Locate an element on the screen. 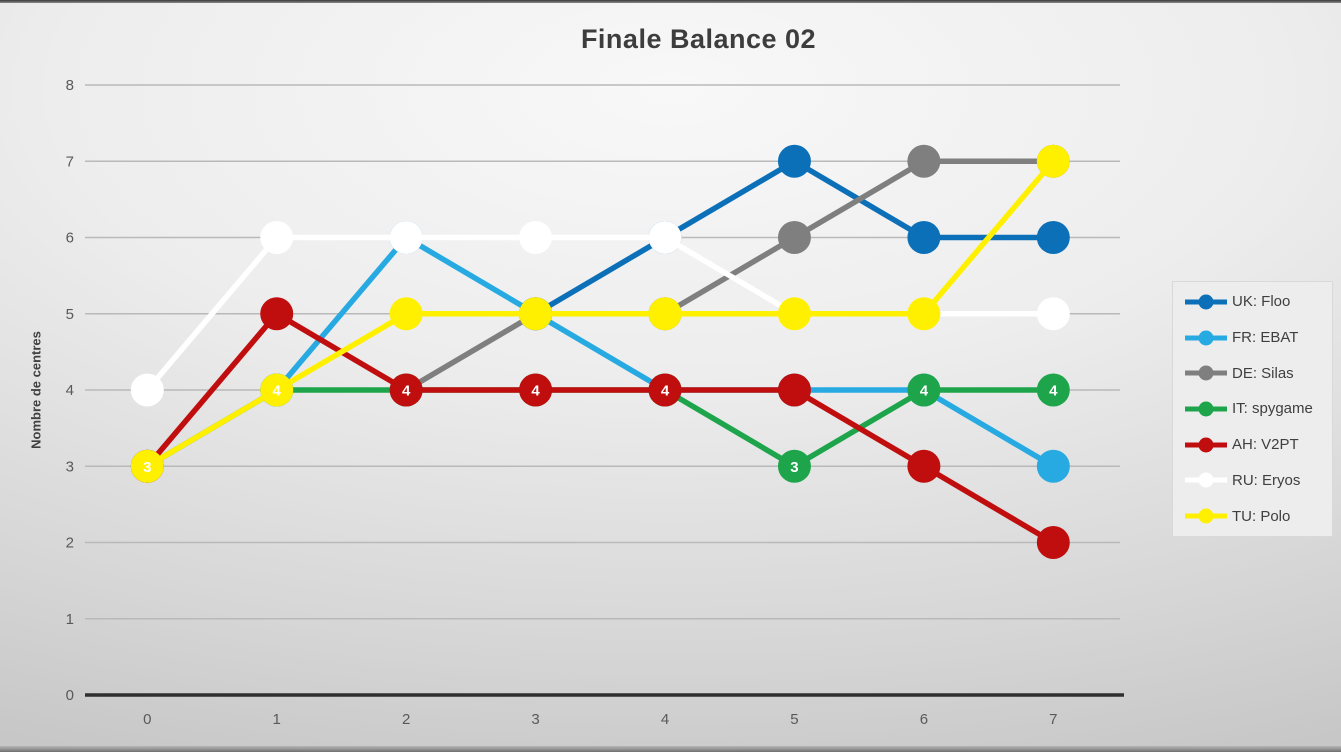 This screenshot has height=752, width=1341. slide-top-edge is located at coordinates (670, 1).